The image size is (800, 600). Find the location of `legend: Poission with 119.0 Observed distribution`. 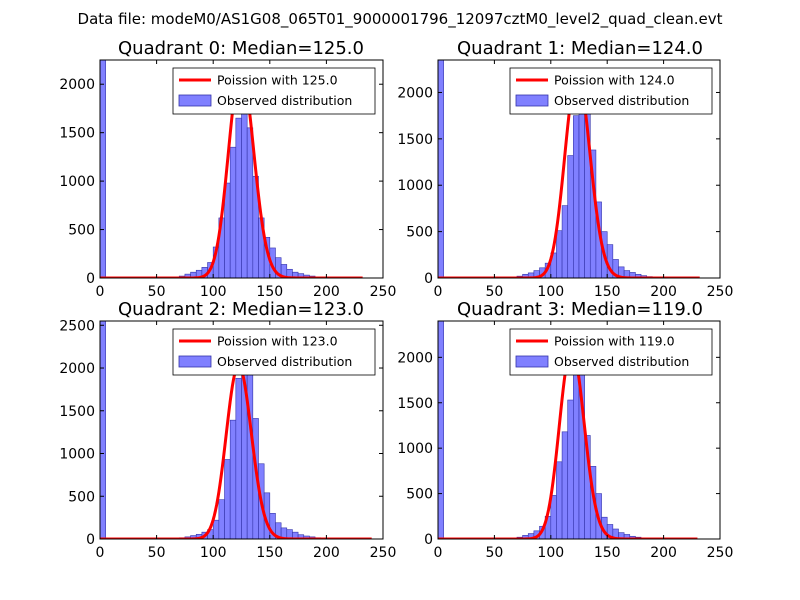

legend: Poission with 119.0 Observed distribution is located at coordinates (611, 352).